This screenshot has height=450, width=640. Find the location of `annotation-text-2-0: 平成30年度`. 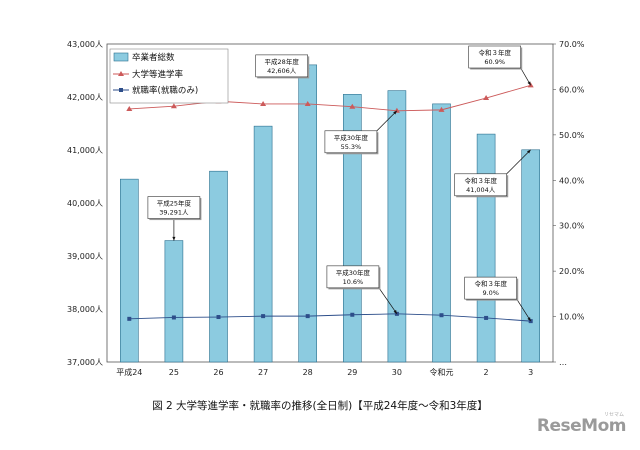

annotation-text-2-0: 平成30年度 is located at coordinates (351, 137).